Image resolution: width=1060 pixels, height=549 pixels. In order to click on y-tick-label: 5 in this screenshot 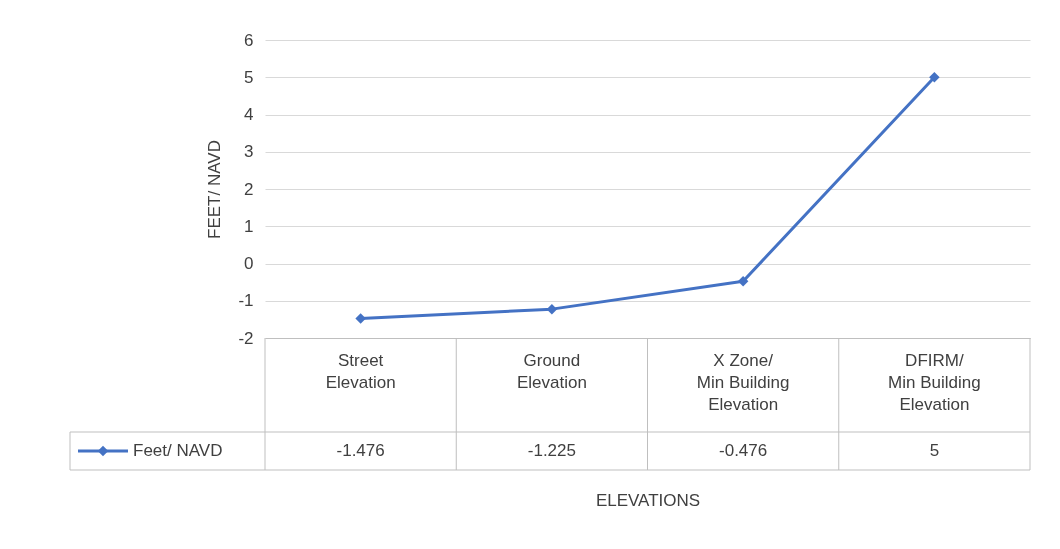, I will do `click(249, 77)`.